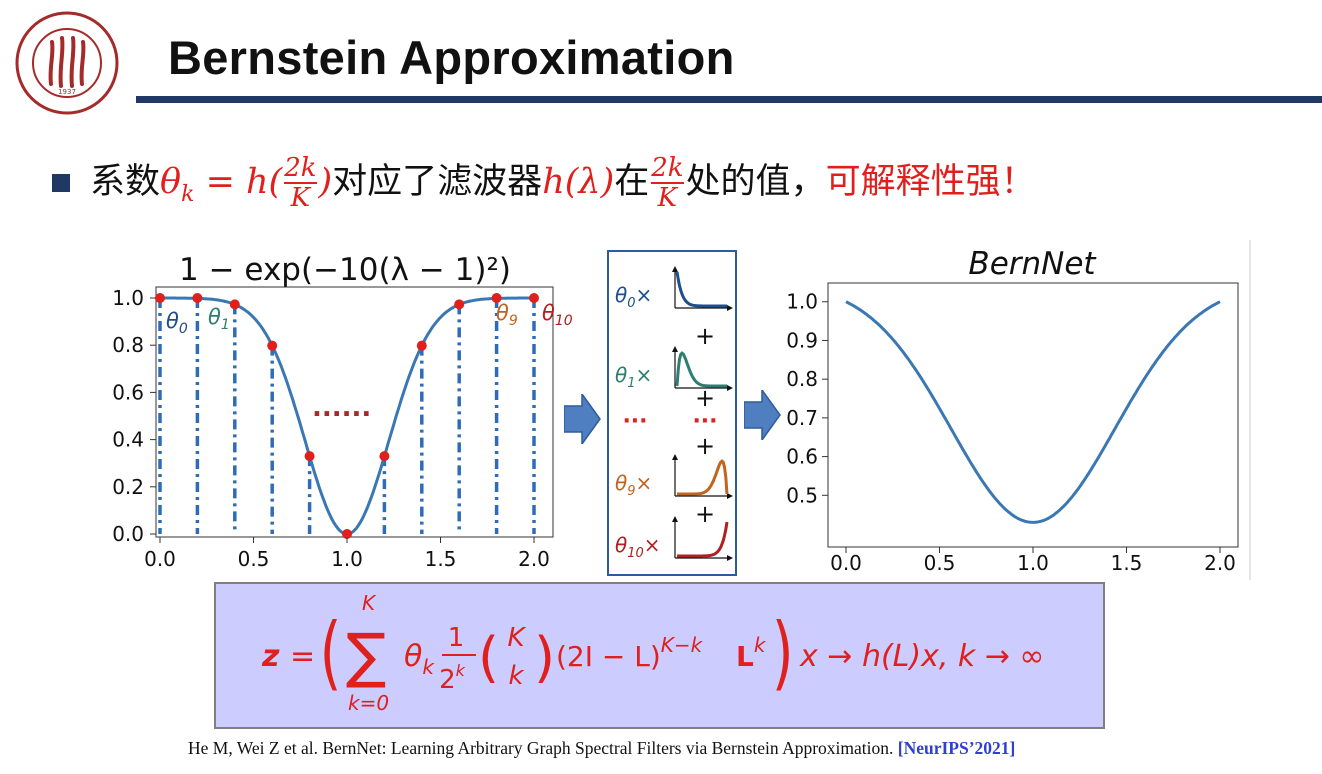  I want to click on theta-1-label: θ1, so click(219, 319).